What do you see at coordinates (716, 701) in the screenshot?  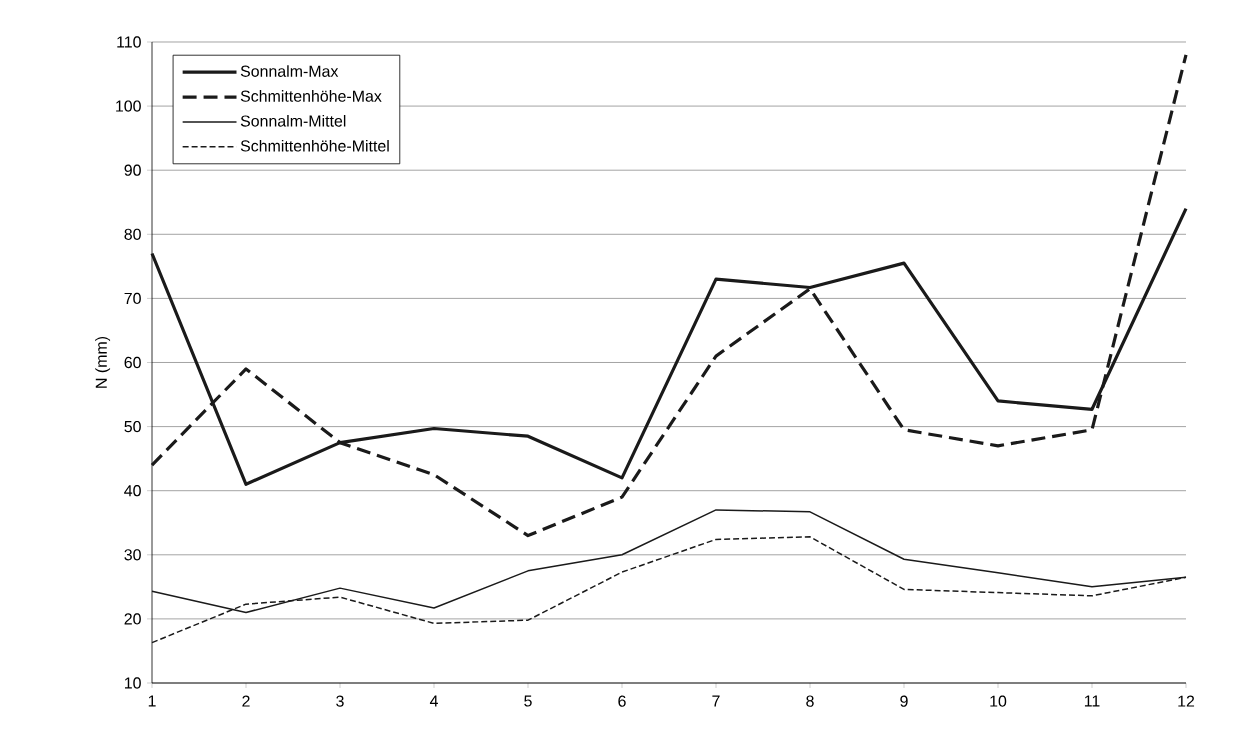 I see `x-tick-label: 7` at bounding box center [716, 701].